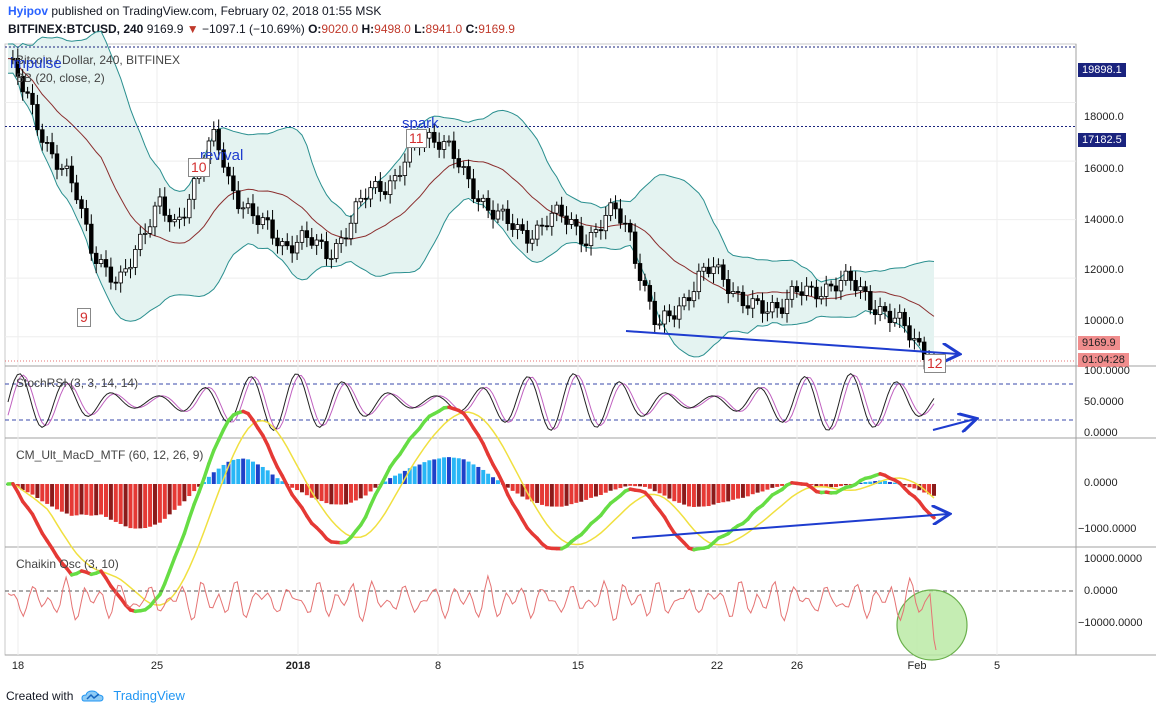 The height and width of the screenshot is (713, 1156). What do you see at coordinates (420, 123) in the screenshot?
I see `spark-annotation: spark` at bounding box center [420, 123].